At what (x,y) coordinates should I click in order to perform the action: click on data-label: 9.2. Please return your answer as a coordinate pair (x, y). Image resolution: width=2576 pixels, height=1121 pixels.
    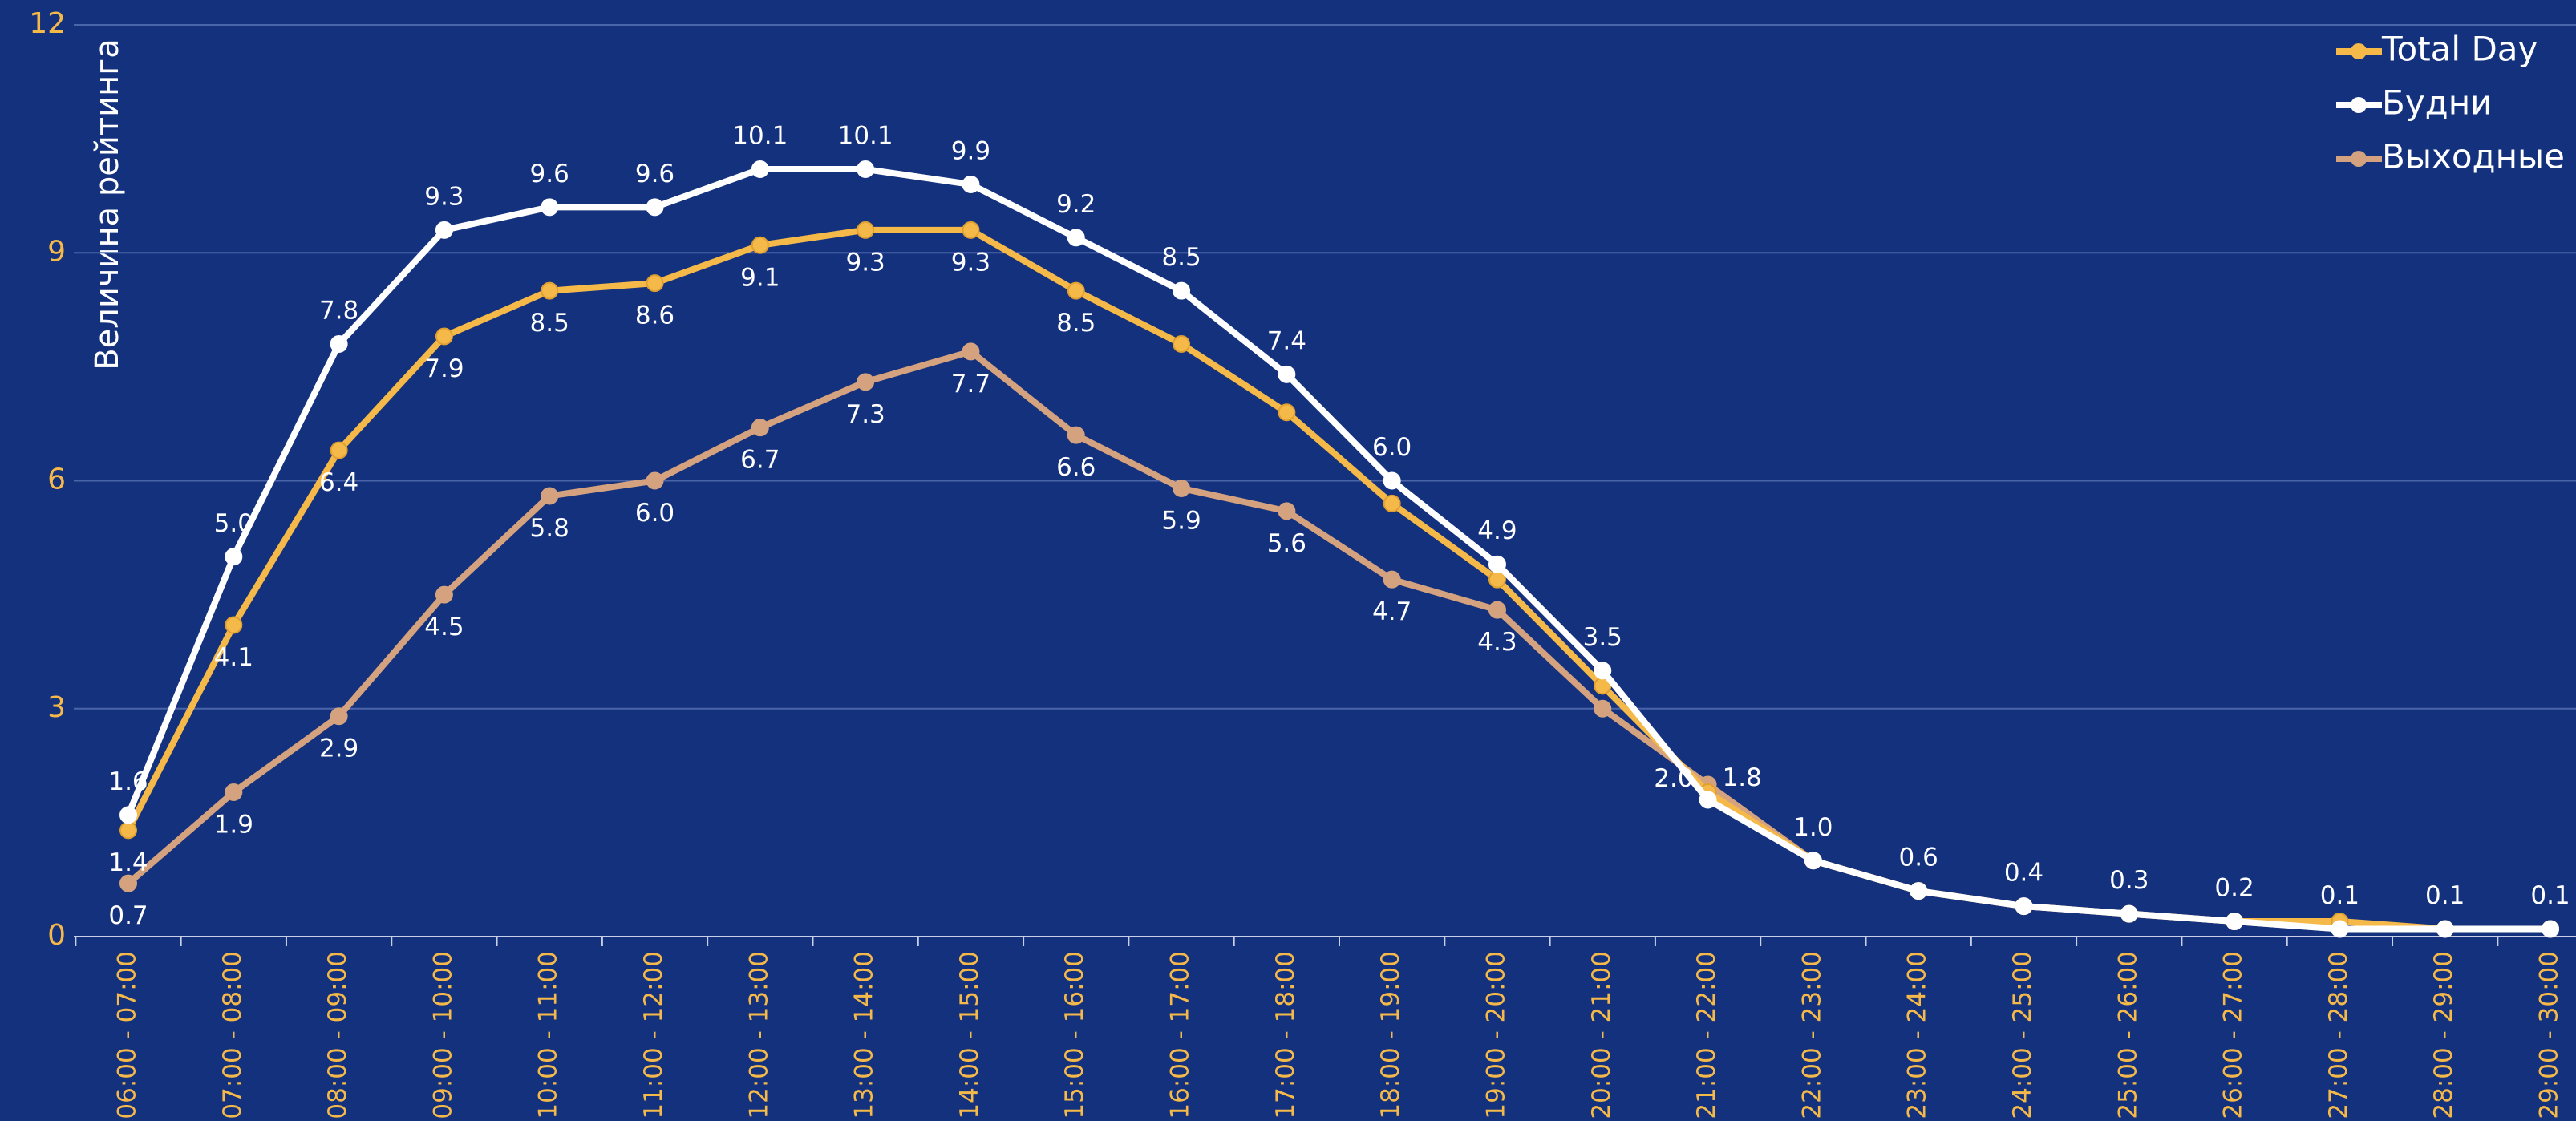
    Looking at the image, I should click on (1076, 204).